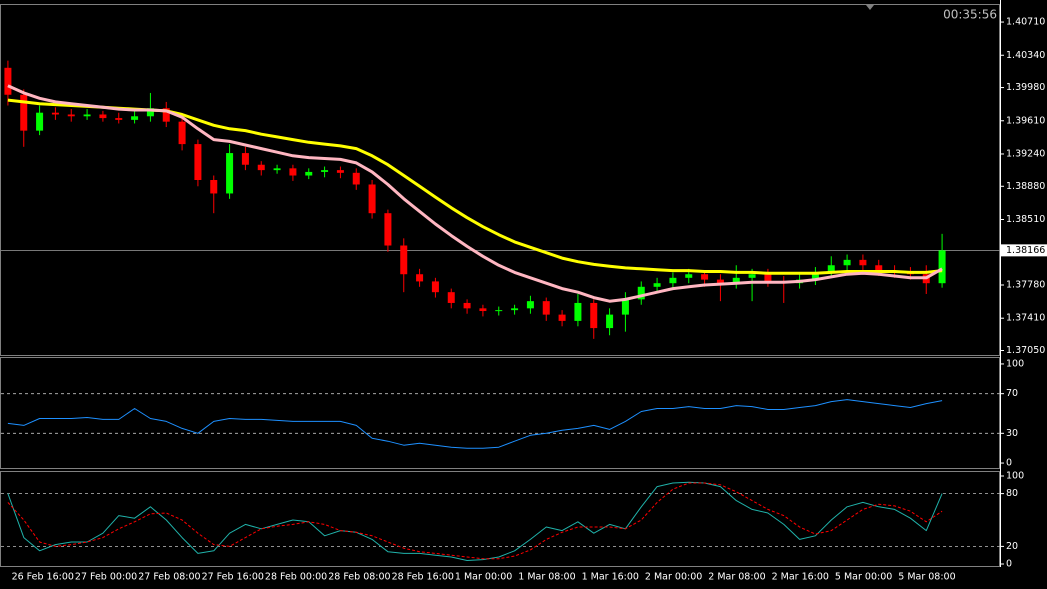  What do you see at coordinates (359, 577) in the screenshot?
I see `x-tick-label: 28 Feb 08:00` at bounding box center [359, 577].